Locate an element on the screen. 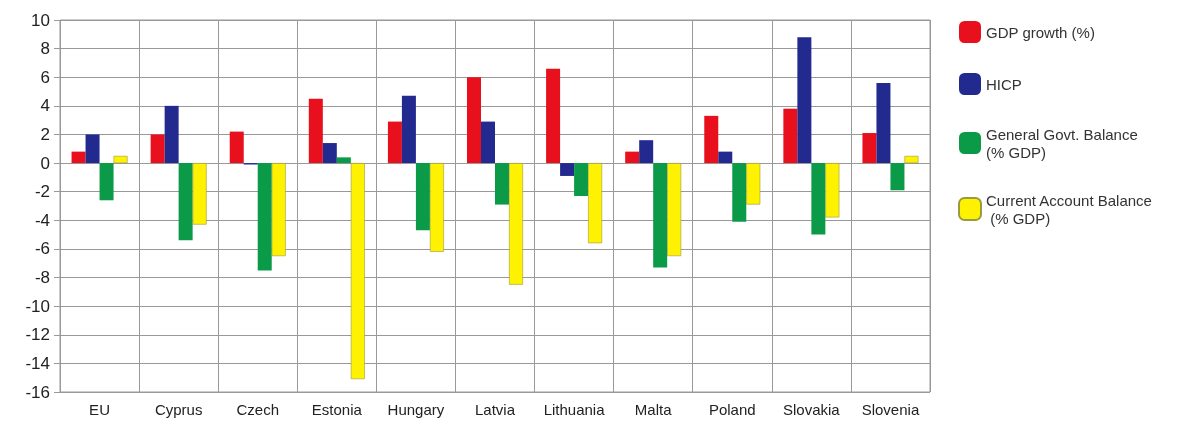 The image size is (1184, 436). y-tick-label: 6 is located at coordinates (45, 77).